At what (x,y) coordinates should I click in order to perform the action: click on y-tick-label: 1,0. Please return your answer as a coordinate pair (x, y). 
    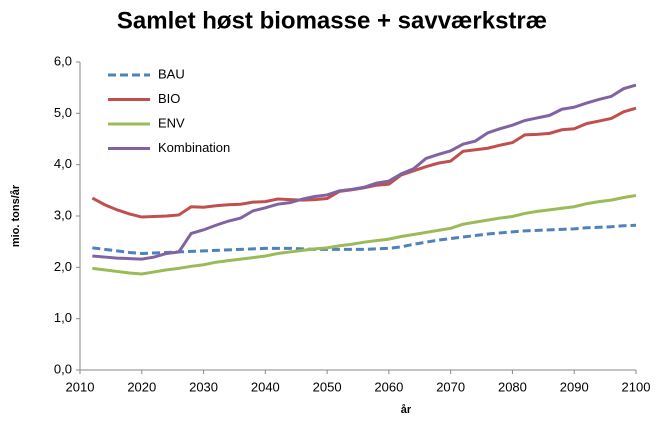
    Looking at the image, I should click on (63, 317).